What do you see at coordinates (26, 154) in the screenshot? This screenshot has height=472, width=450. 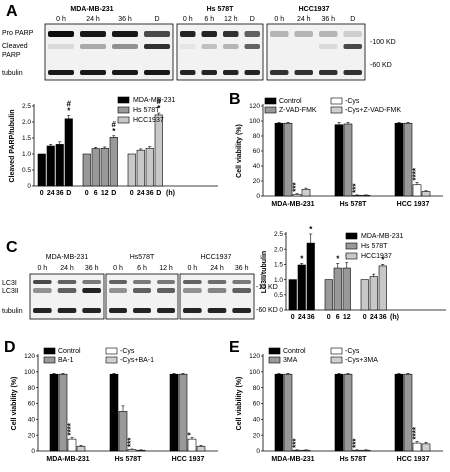 I see `y-tick-label: 1.0` at bounding box center [26, 154].